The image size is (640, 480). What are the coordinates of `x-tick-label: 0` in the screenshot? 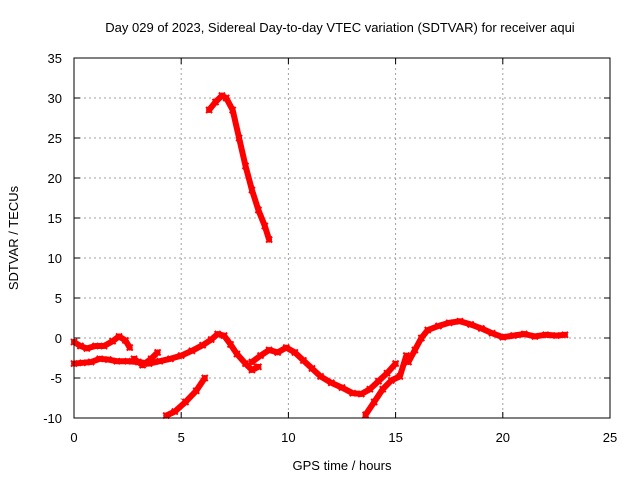 It's located at (73, 437).